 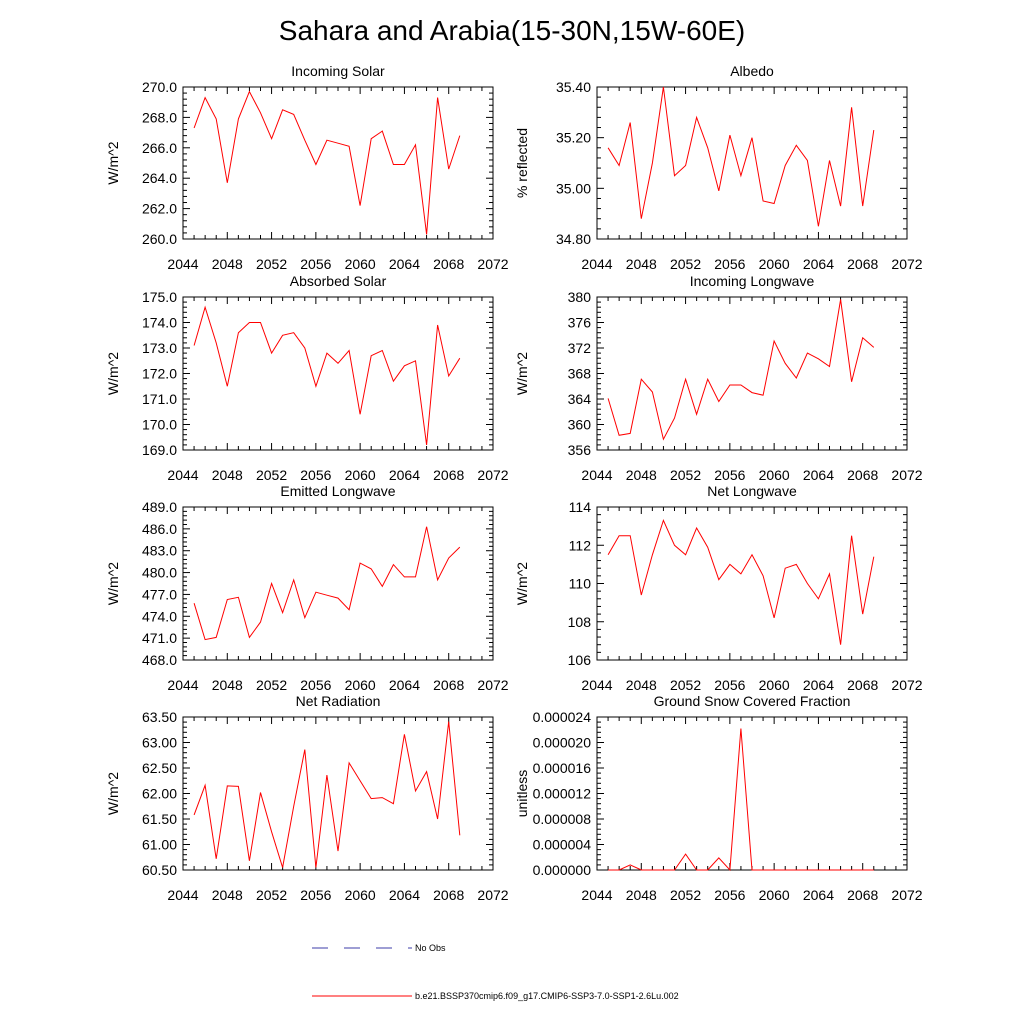 I want to click on y-tick-label: 169.0, so click(x=159, y=450).